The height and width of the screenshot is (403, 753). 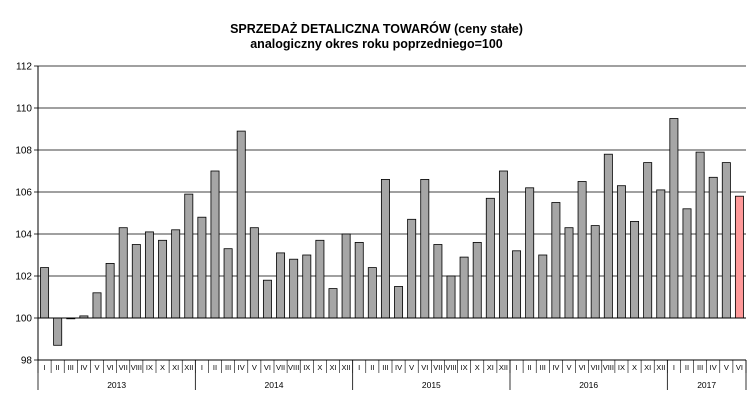 What do you see at coordinates (23, 193) in the screenshot?
I see `y-tick-label: 106` at bounding box center [23, 193].